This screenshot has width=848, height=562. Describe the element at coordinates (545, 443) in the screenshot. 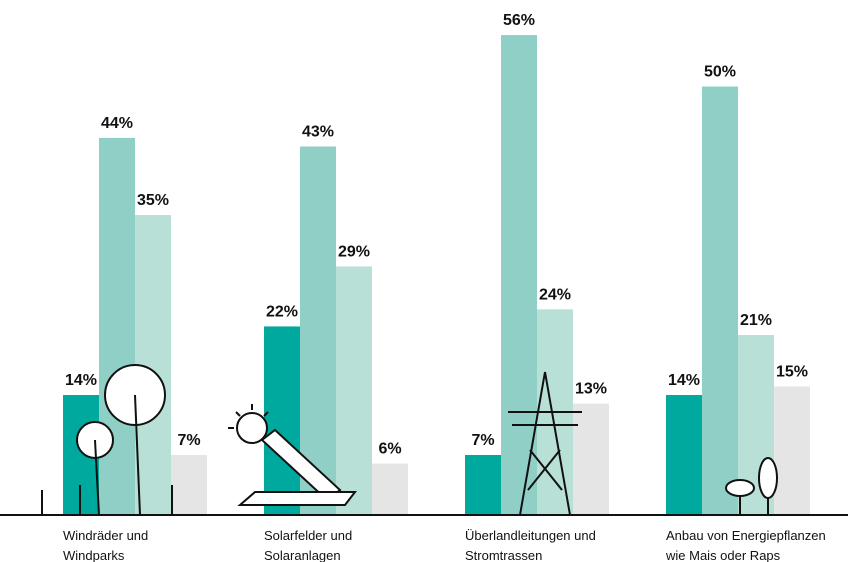

I see `pylon-icon` at that location.